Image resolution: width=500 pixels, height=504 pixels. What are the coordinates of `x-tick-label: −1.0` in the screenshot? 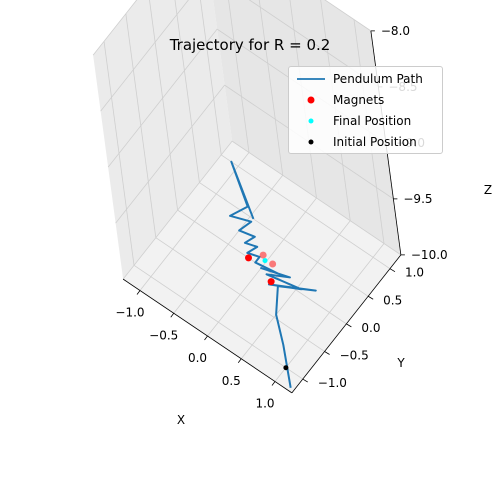 It's located at (129, 313).